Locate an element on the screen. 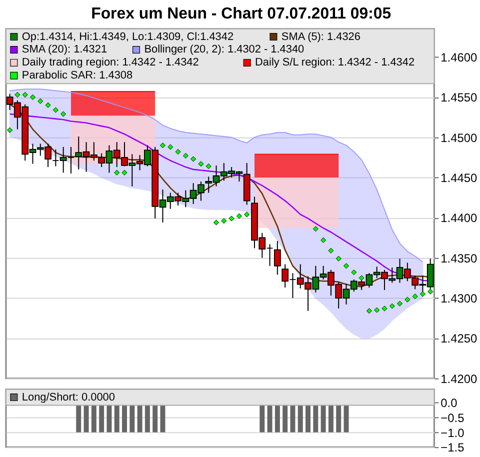 The width and height of the screenshot is (480, 457). y-tick-label: 1.4600 is located at coordinates (459, 57).